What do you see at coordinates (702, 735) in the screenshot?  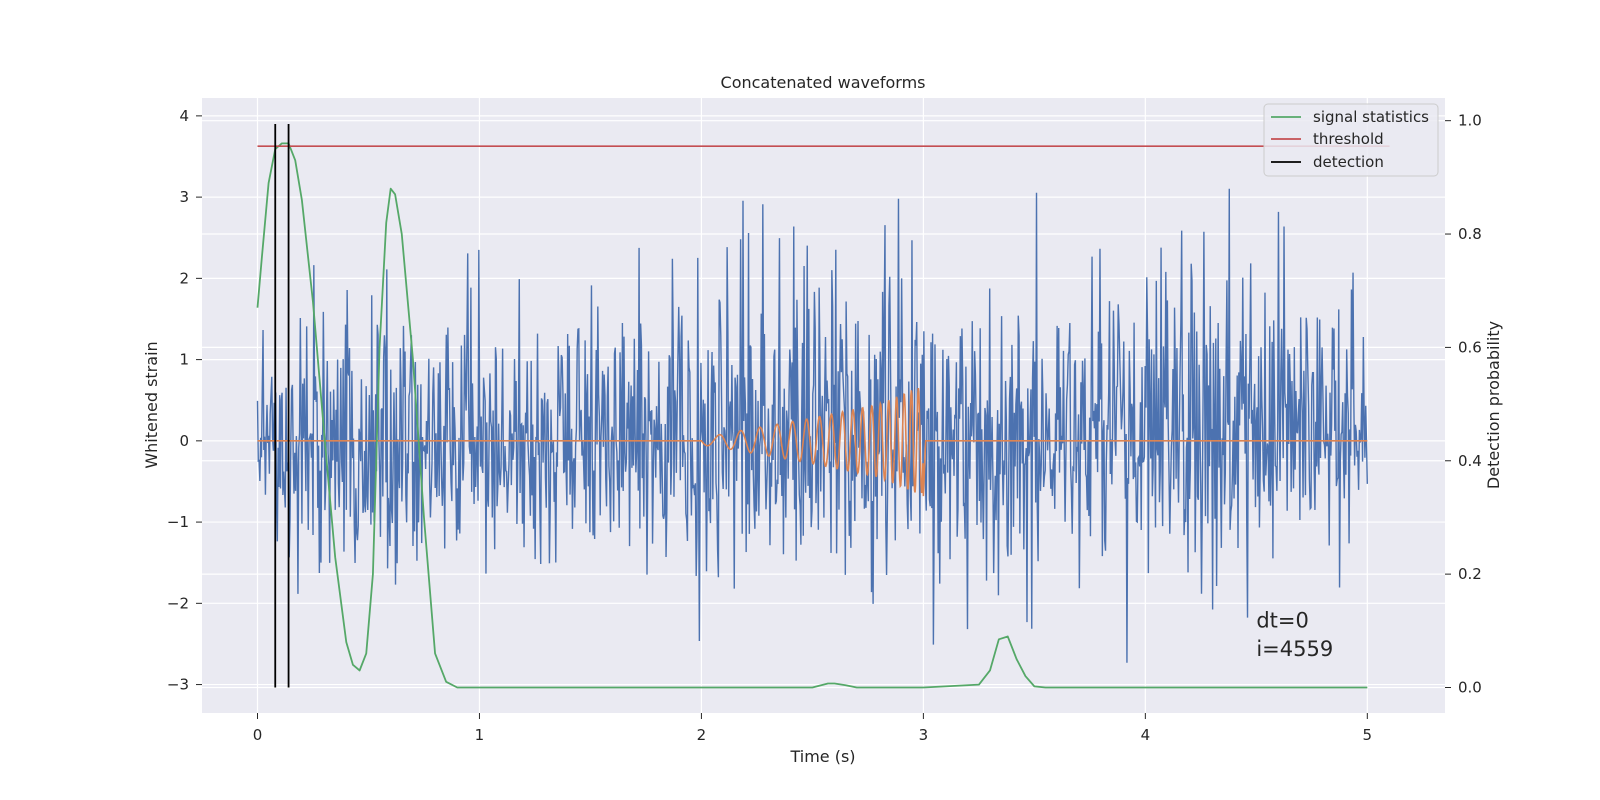 I see `x-tick-label: 2` at bounding box center [702, 735].